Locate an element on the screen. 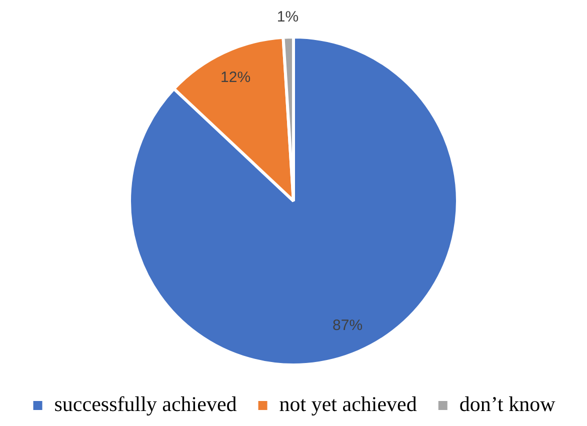 The image size is (587, 426). data-label: 87% is located at coordinates (347, 325).